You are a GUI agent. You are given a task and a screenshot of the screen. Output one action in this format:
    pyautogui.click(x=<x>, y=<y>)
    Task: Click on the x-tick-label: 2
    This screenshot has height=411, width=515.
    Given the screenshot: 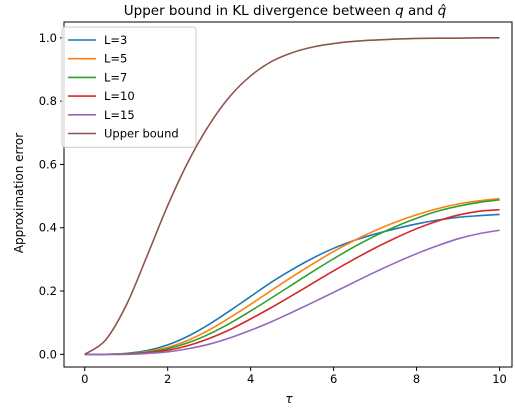 What is the action you would take?
    pyautogui.click(x=167, y=379)
    